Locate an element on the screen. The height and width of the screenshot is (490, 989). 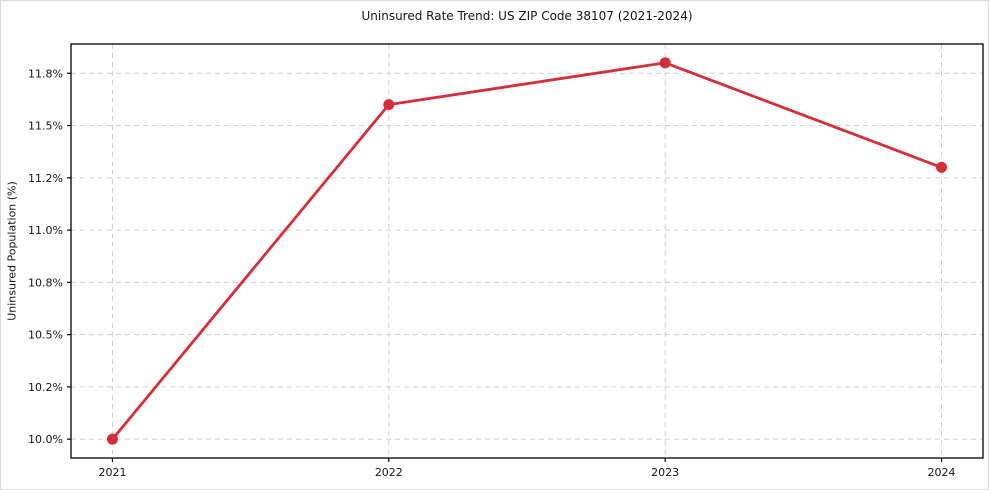
x-tick-label: 2022 is located at coordinates (389, 472).